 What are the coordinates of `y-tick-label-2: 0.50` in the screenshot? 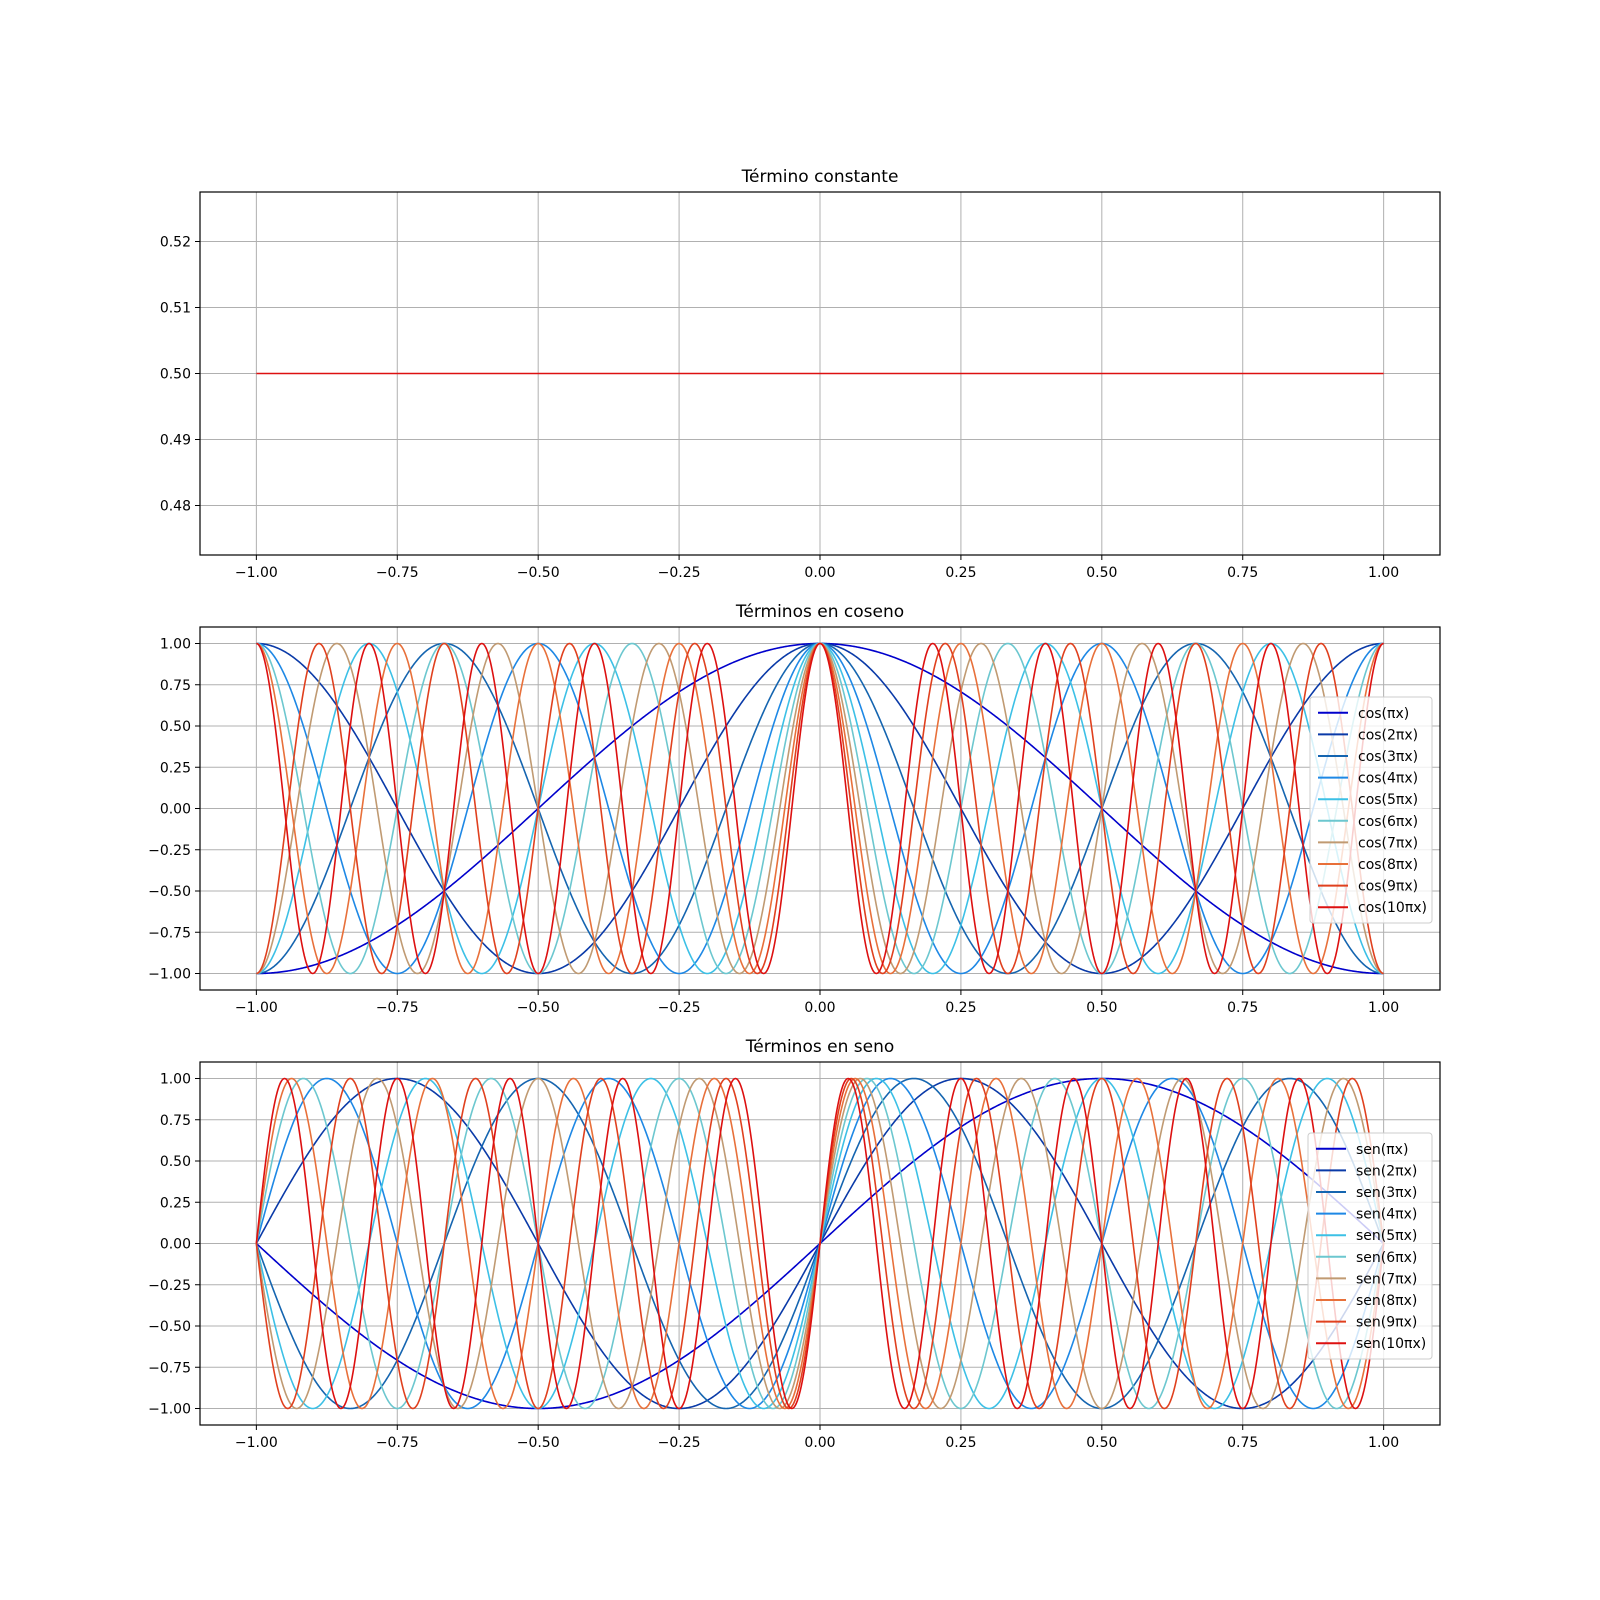 It's located at (175, 375).